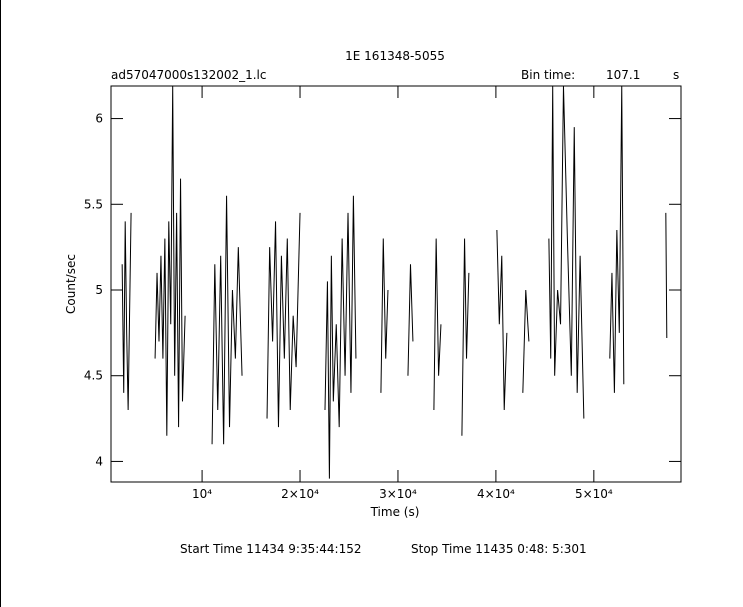  I want to click on bin-time: 107.1, so click(623, 75).